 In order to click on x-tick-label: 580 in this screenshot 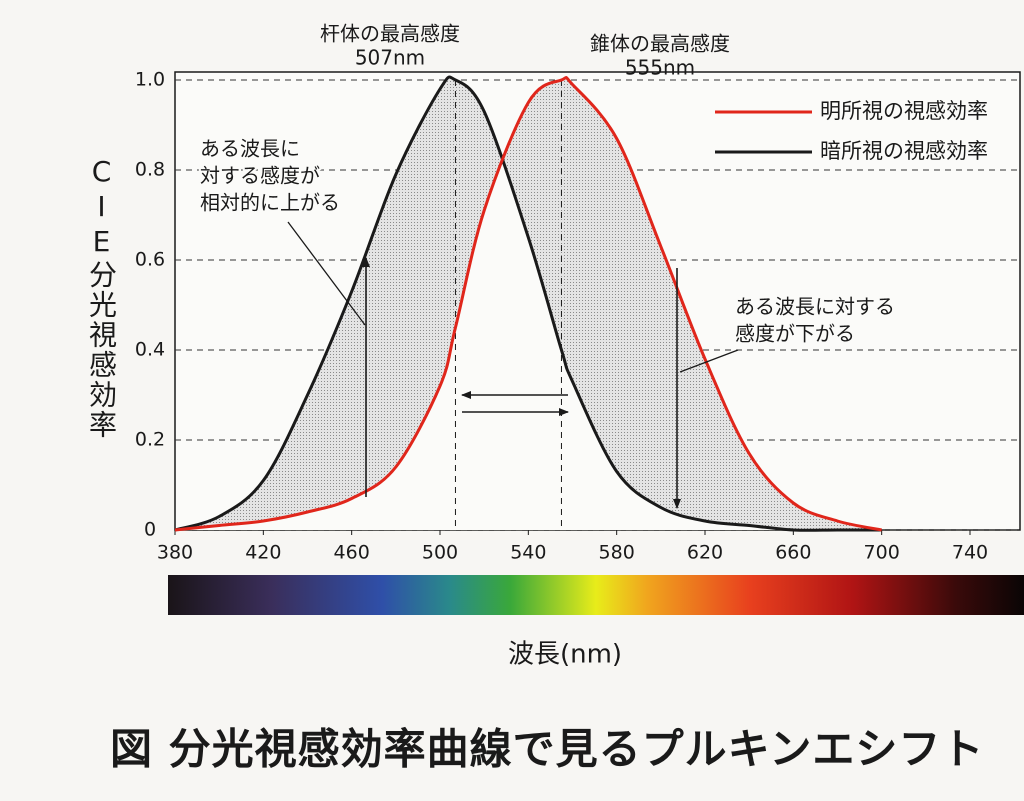, I will do `click(617, 553)`.